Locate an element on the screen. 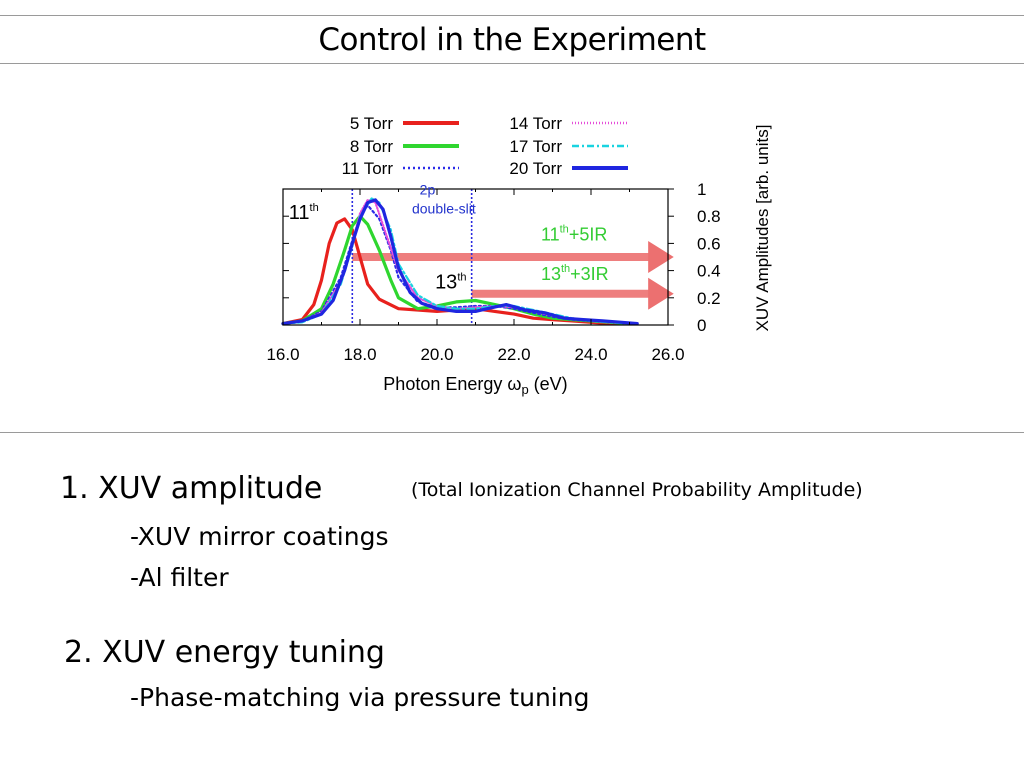 This screenshot has height=768, width=1024. point-1-item-1: -XUV mirror coatings is located at coordinates (259, 536).